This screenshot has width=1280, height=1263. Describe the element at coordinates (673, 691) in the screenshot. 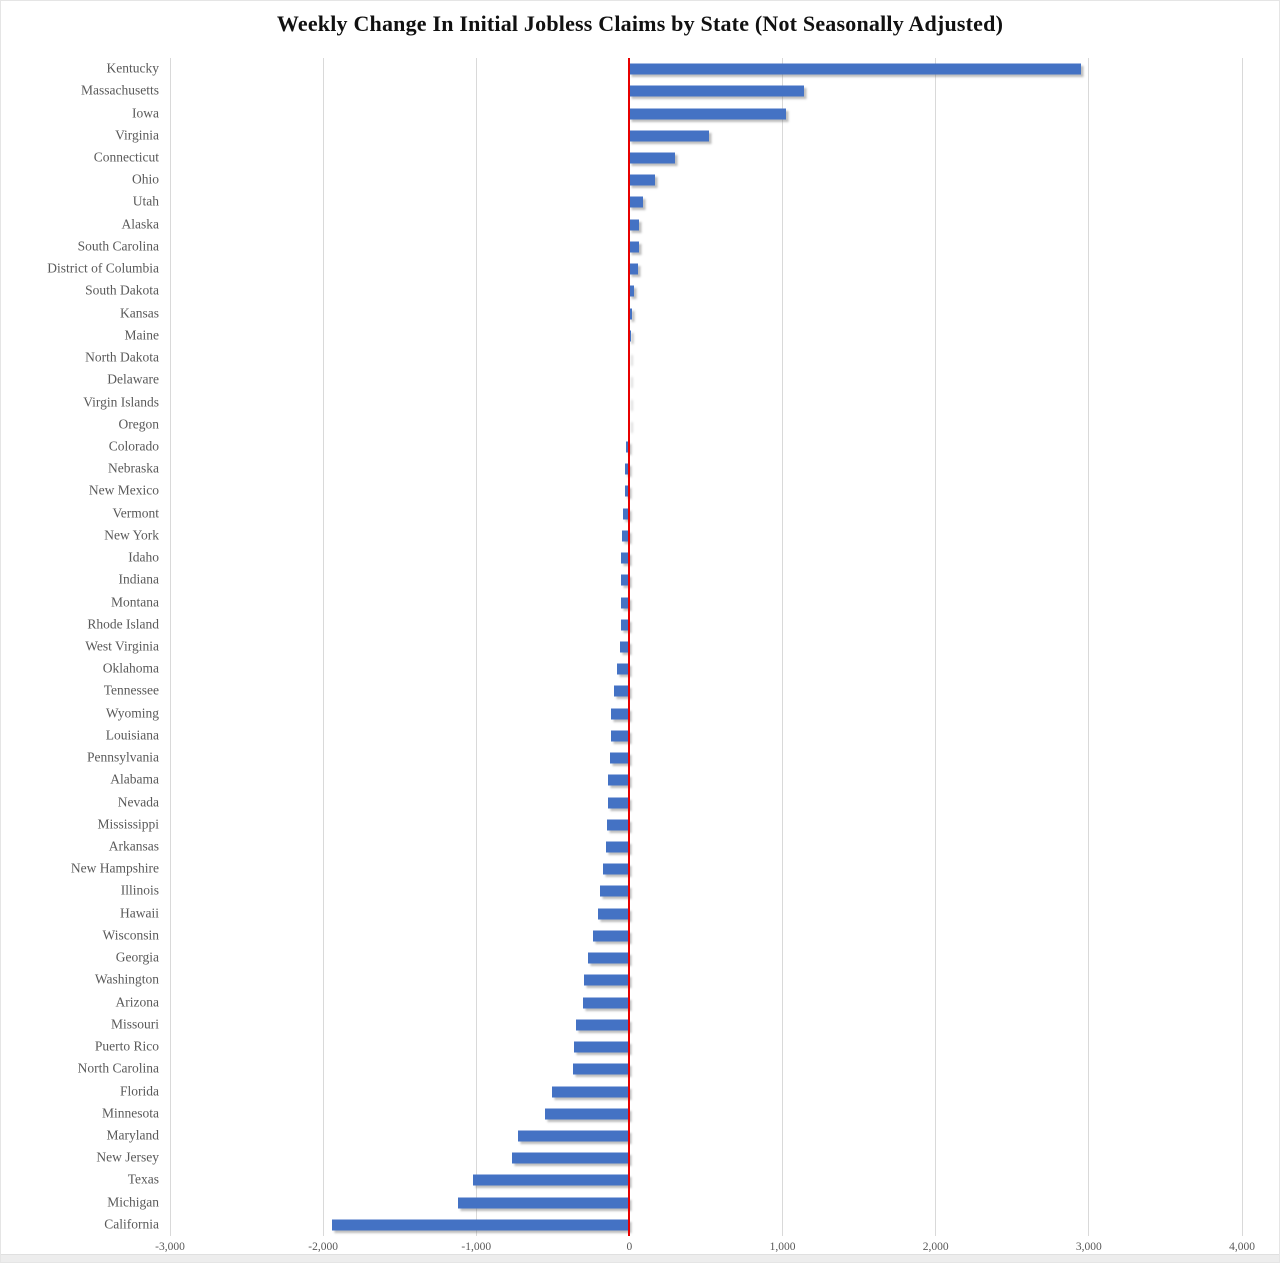

I see `chart-row: Tennessee` at that location.